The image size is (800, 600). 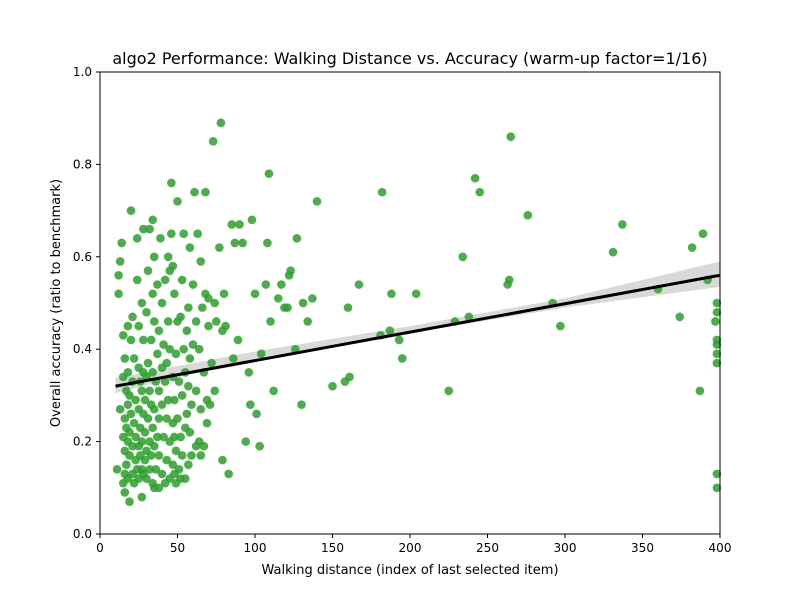 I want to click on y-tick-label: 0.6, so click(x=82, y=257).